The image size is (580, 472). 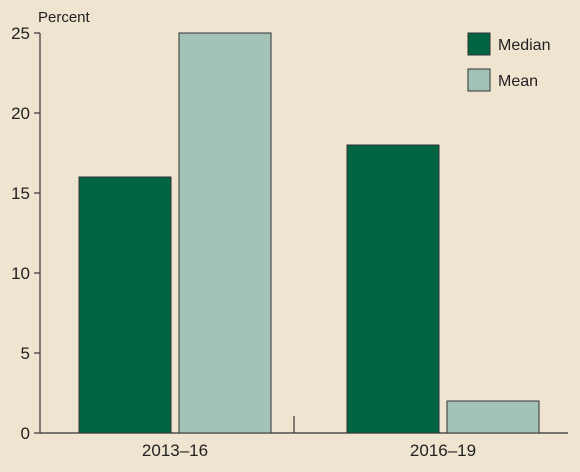 I want to click on y-tick-label: 20, so click(x=20, y=113).